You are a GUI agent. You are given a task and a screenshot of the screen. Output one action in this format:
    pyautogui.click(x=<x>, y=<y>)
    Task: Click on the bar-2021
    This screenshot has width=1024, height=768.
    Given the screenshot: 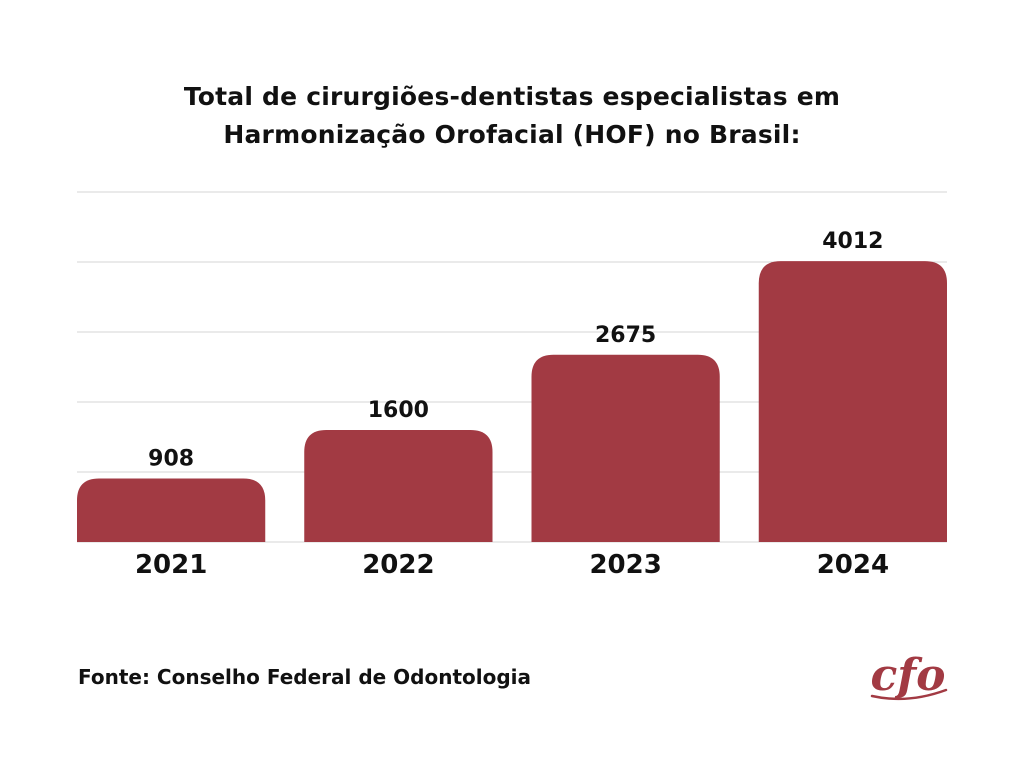 What is the action you would take?
    pyautogui.click(x=171, y=510)
    